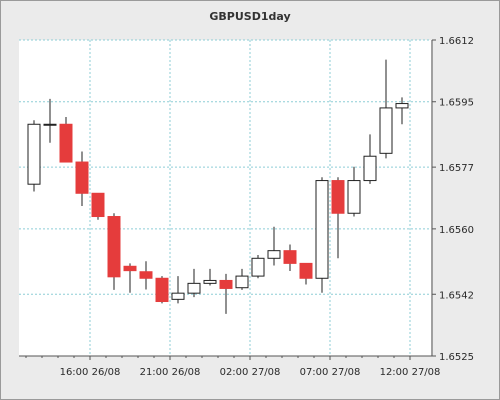  Describe the element at coordinates (330, 372) in the screenshot. I see `x-tick-label: 07:00 27/08` at that location.